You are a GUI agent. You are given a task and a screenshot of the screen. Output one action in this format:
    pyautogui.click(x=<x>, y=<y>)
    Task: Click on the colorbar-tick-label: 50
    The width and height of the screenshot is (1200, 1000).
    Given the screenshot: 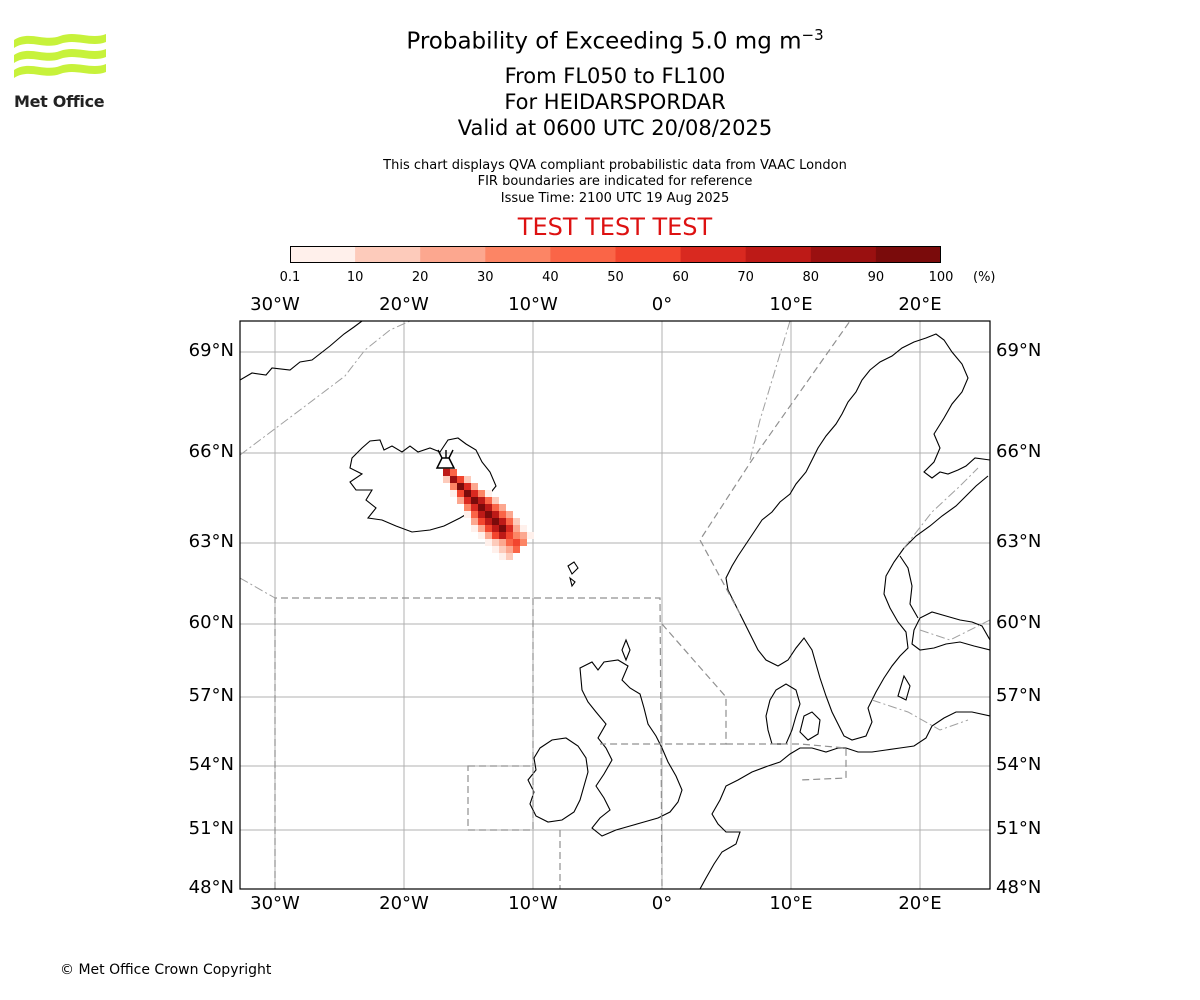 What is the action you would take?
    pyautogui.click(x=615, y=277)
    